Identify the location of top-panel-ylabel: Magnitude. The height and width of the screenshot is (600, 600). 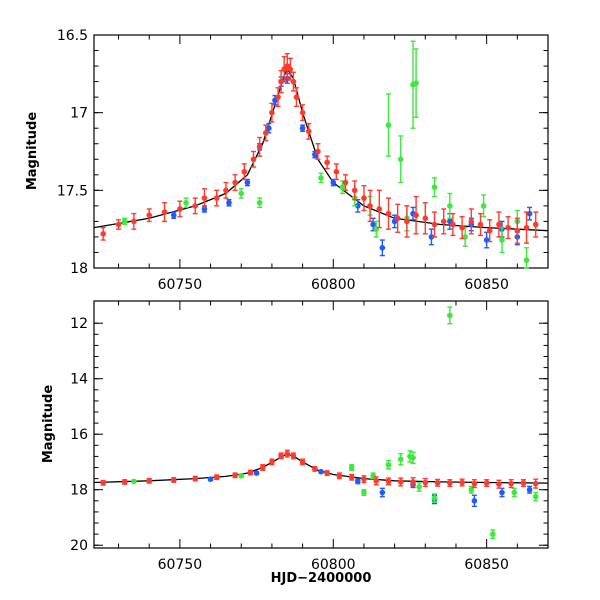
(32, 151).